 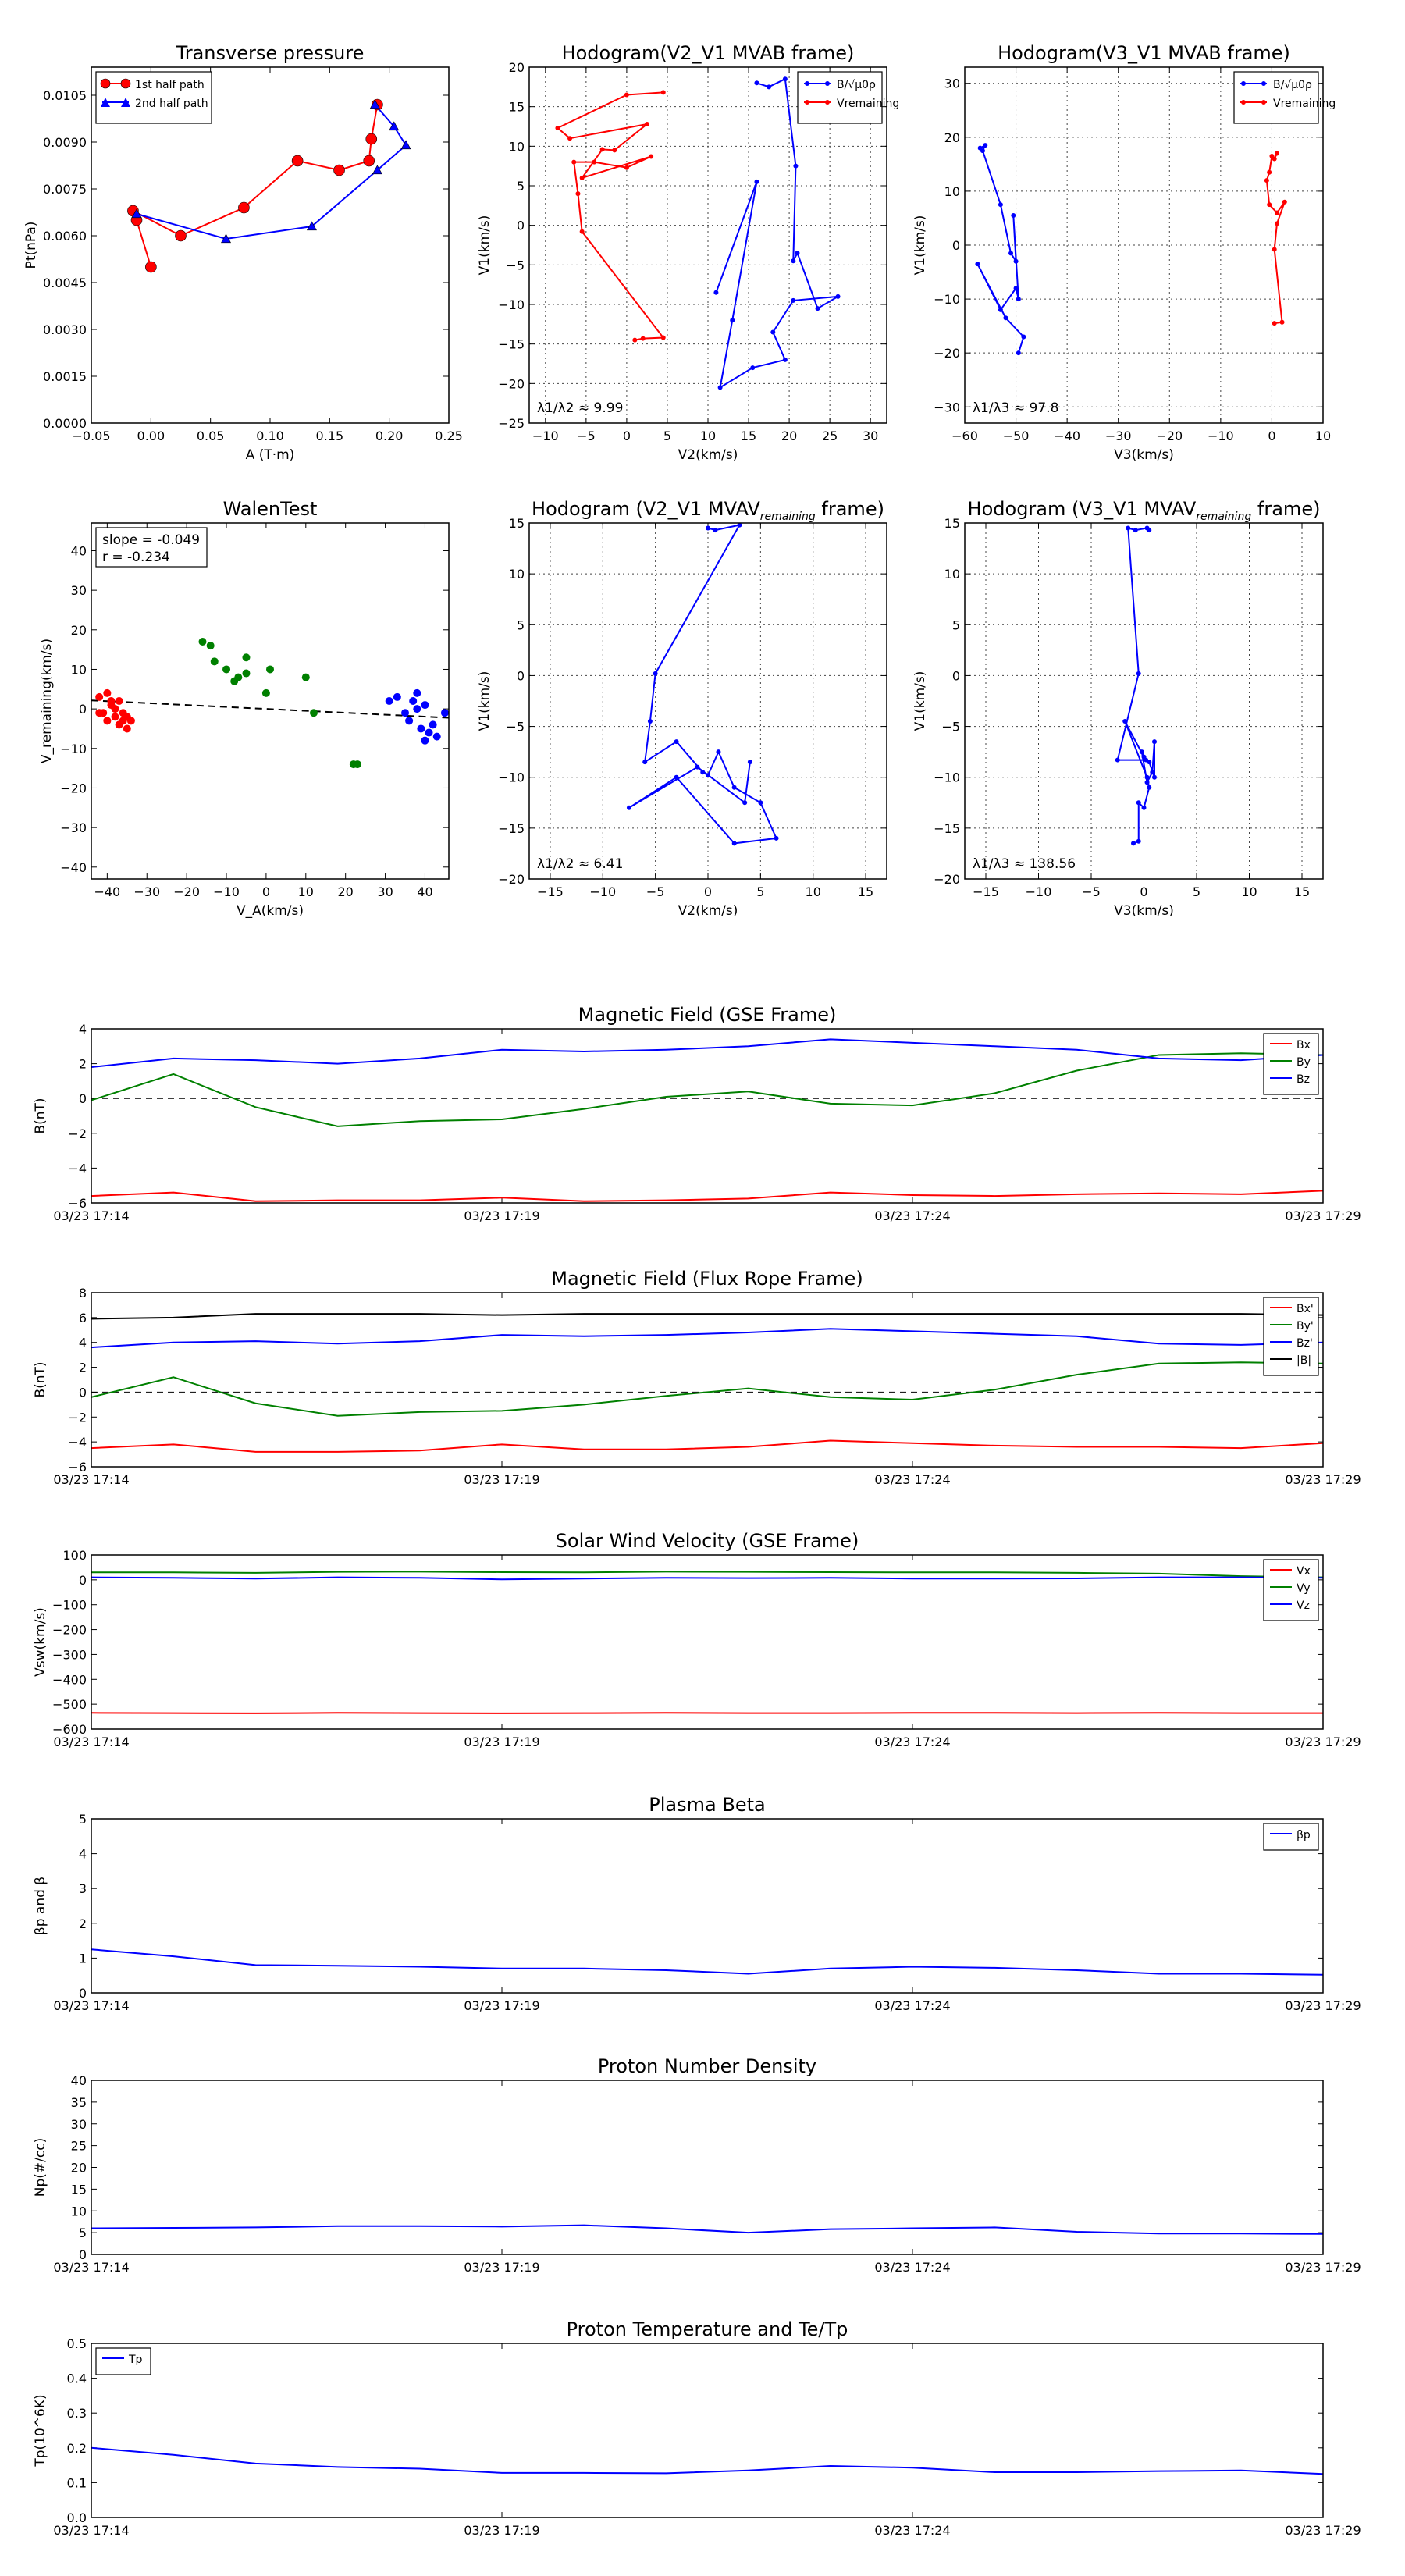 I want to click on y-axis-label: V1(km/s), so click(x=485, y=245).